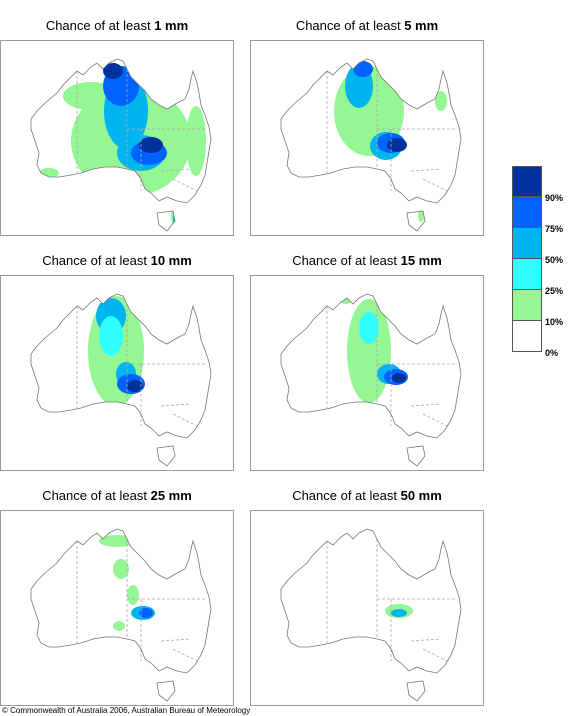 The height and width of the screenshot is (716, 570). I want to click on legend-label-90: 90%, so click(554, 198).